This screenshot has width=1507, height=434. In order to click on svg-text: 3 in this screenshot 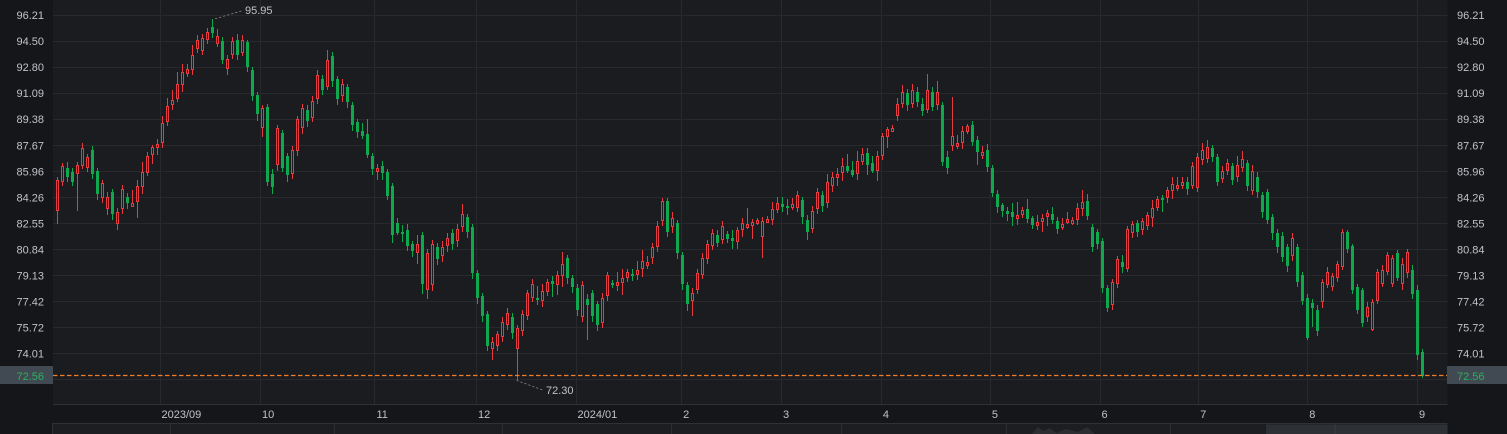, I will do `click(786, 415)`.